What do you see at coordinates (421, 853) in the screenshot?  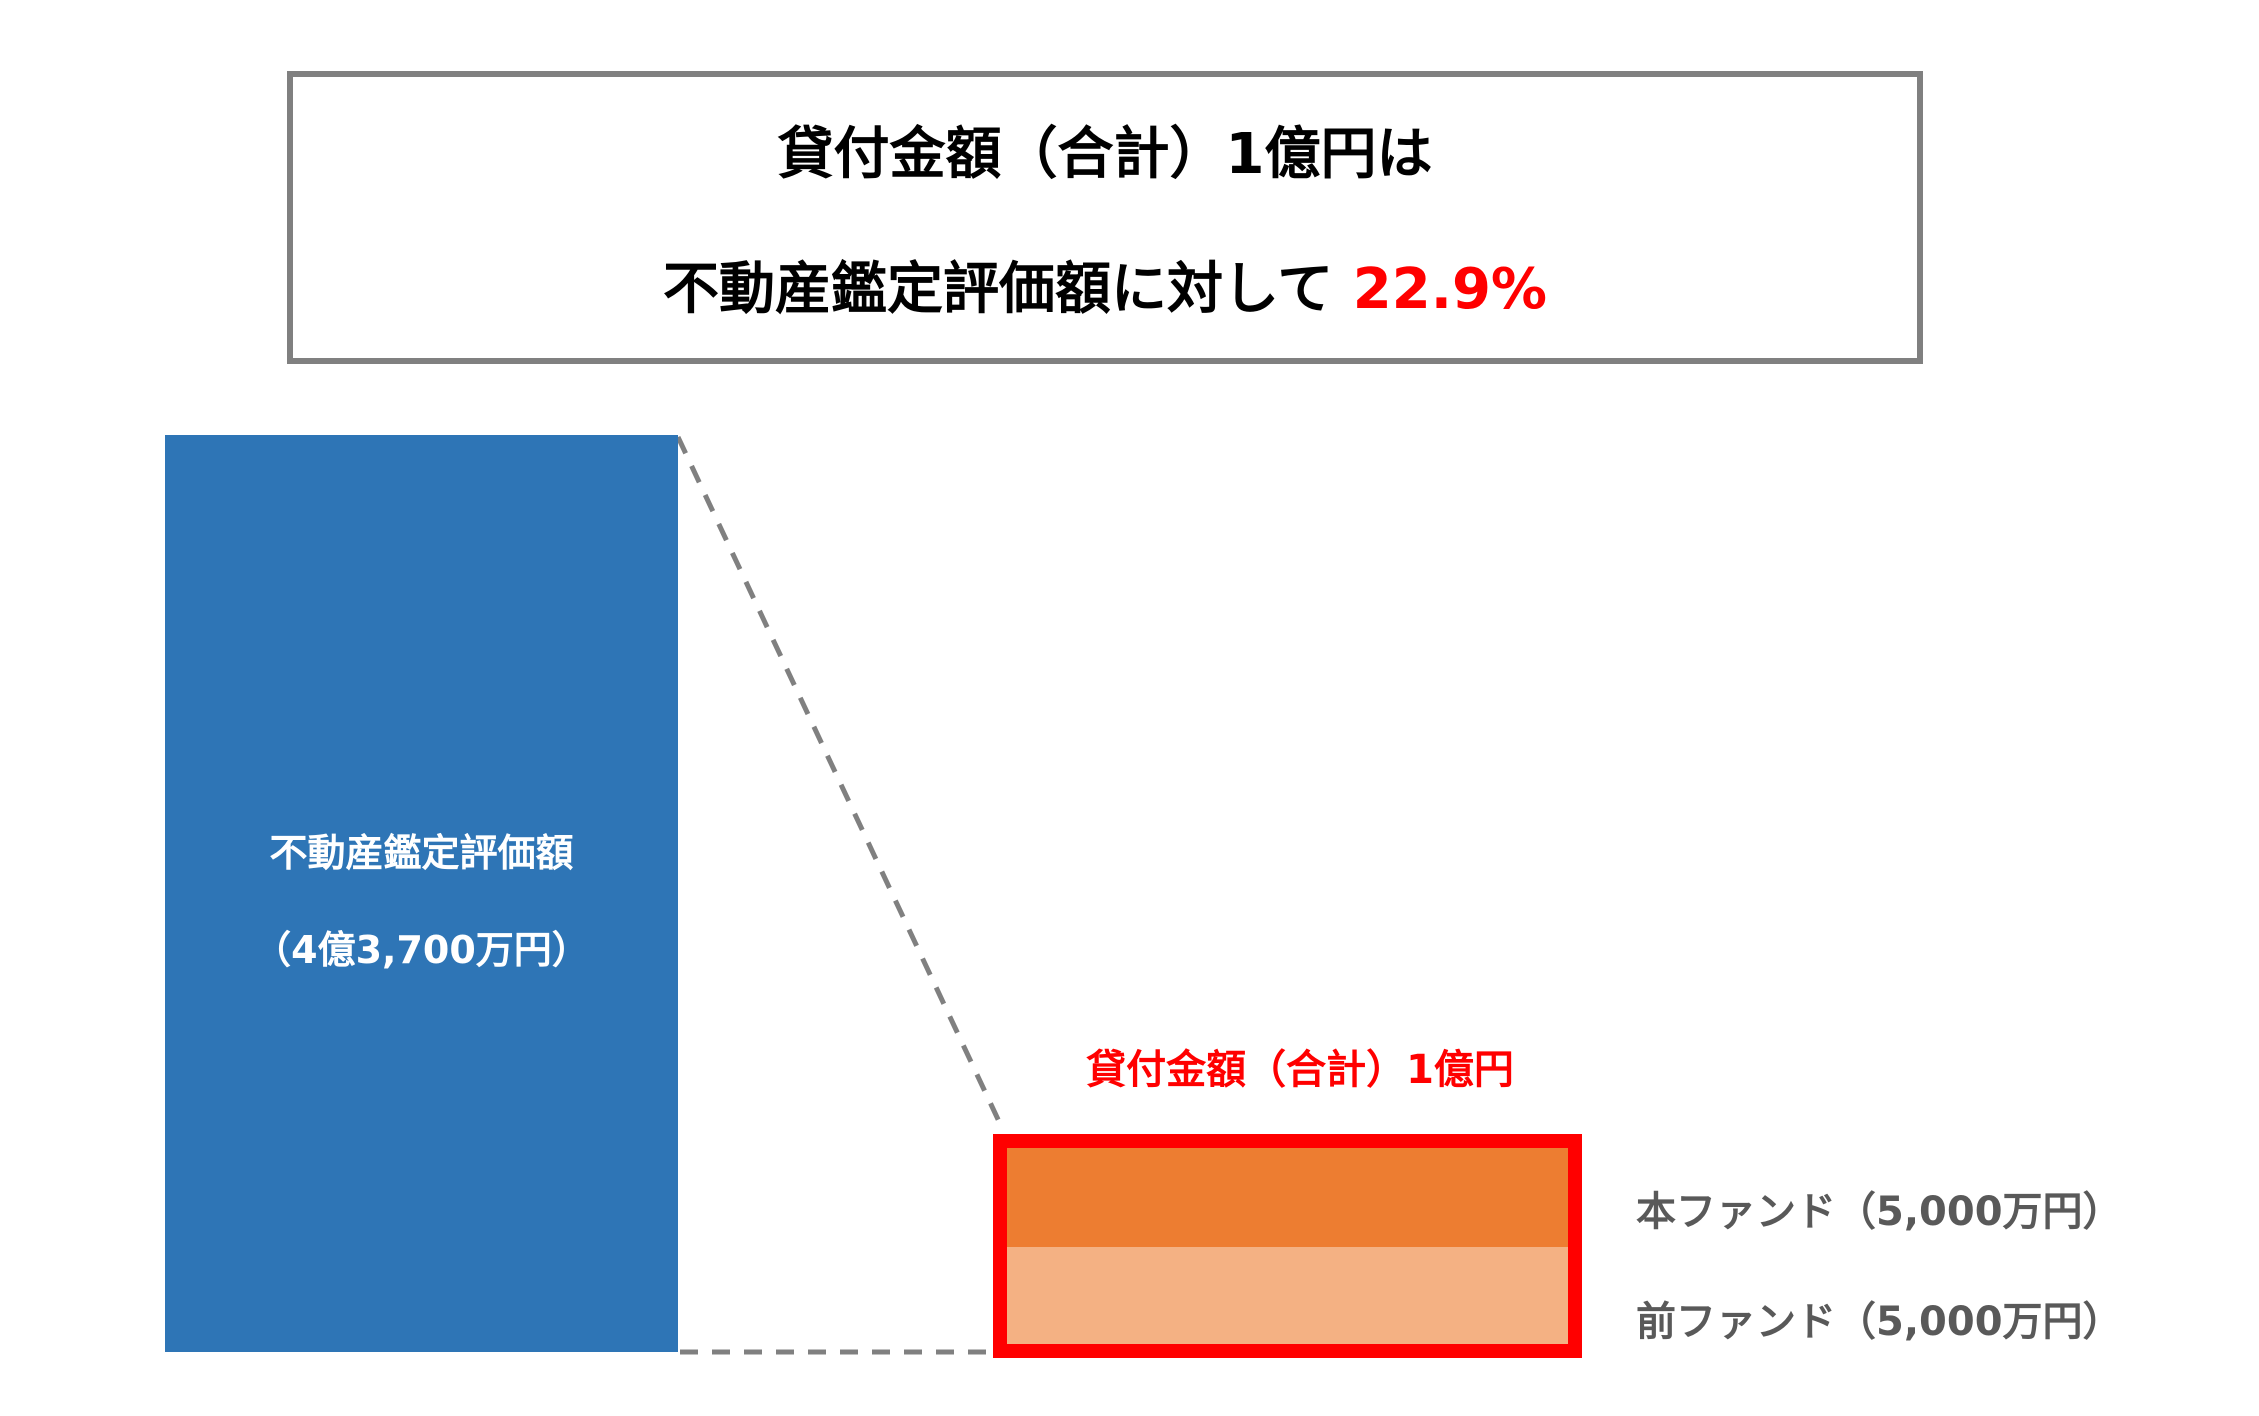 I see `appraisal-label: 不動産鑑定評価額` at bounding box center [421, 853].